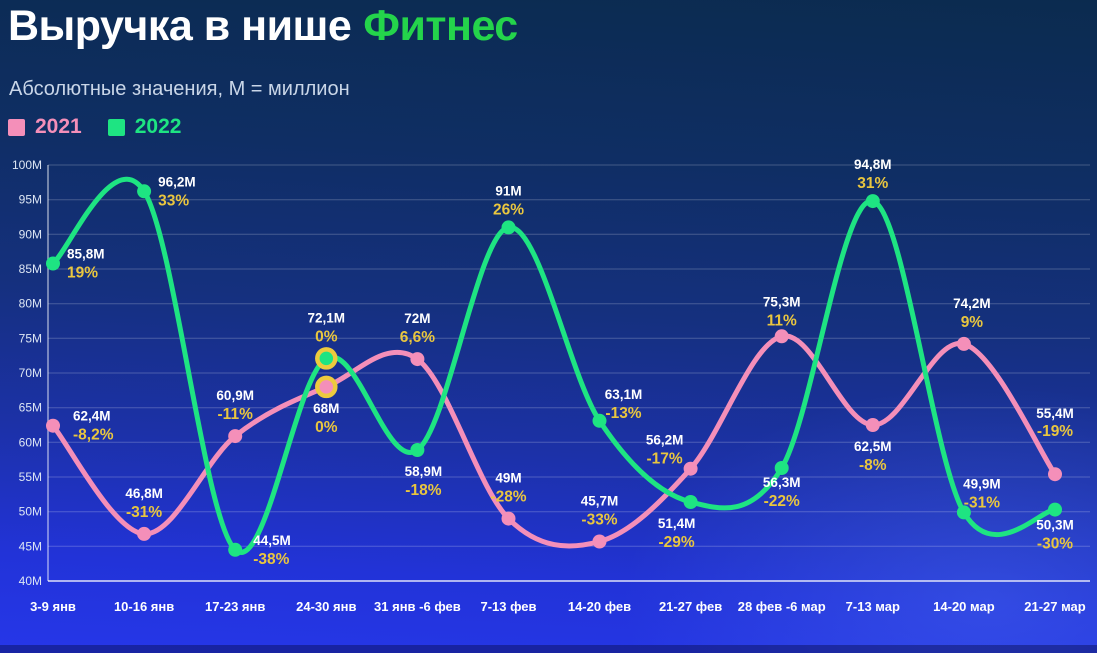 The width and height of the screenshot is (1097, 653). I want to click on legend-item-2021: 2021, so click(45, 127).